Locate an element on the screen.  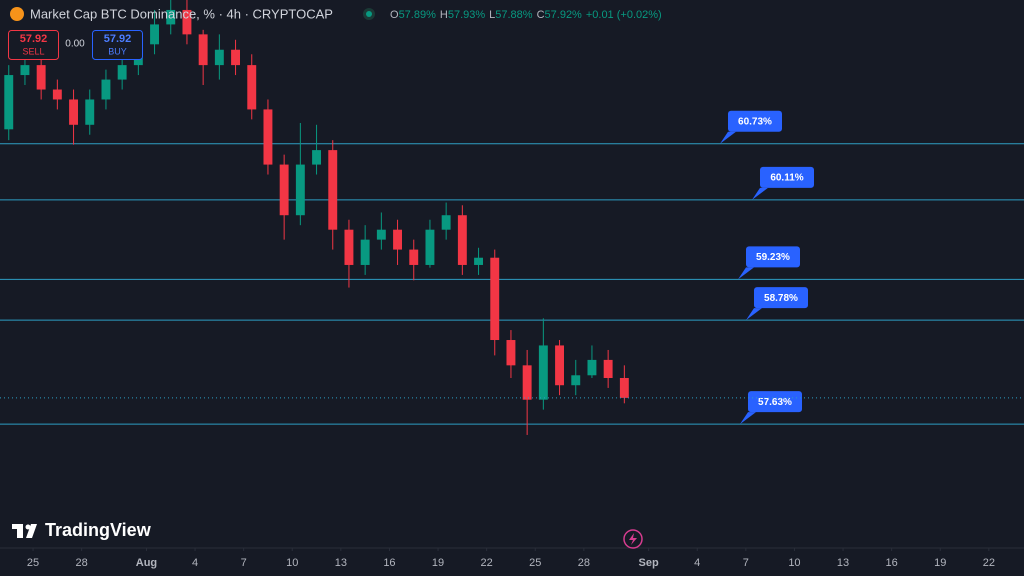
events-bolt is located at coordinates (633, 539).